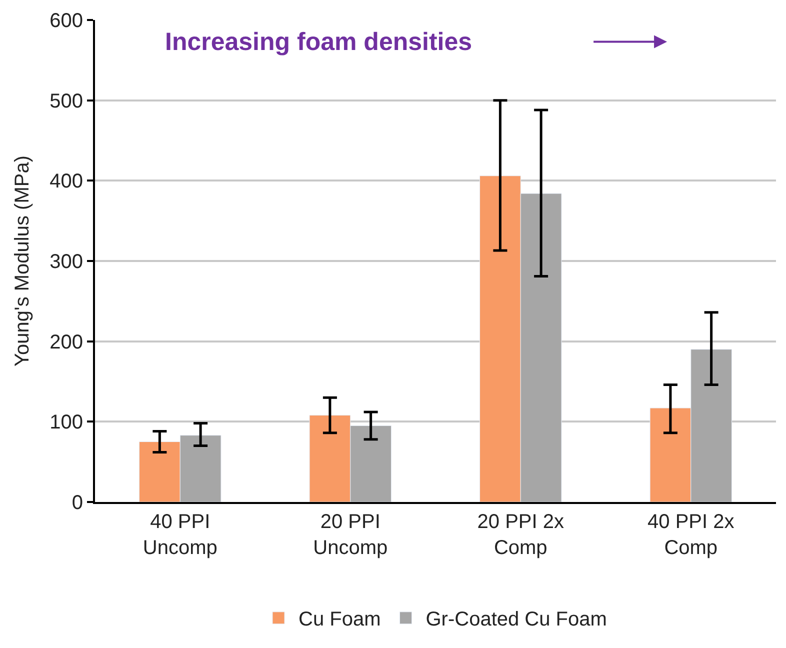 This screenshot has height=648, width=786. Describe the element at coordinates (180, 535) in the screenshot. I see `x-tick-label: 40 PPI Uncomp` at that location.